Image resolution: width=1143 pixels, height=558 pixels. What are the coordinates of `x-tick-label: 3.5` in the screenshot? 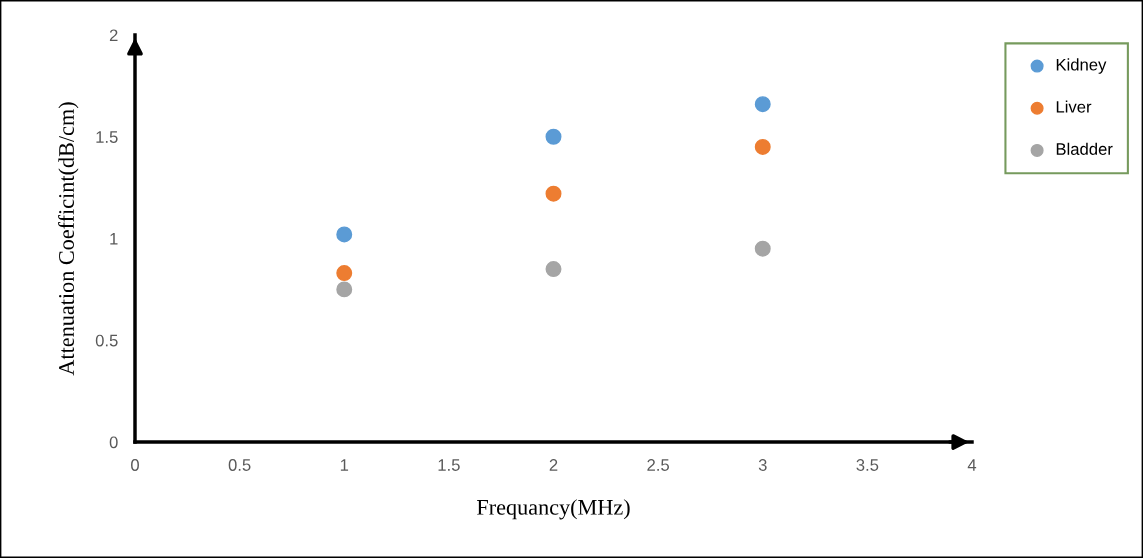 It's located at (867, 465).